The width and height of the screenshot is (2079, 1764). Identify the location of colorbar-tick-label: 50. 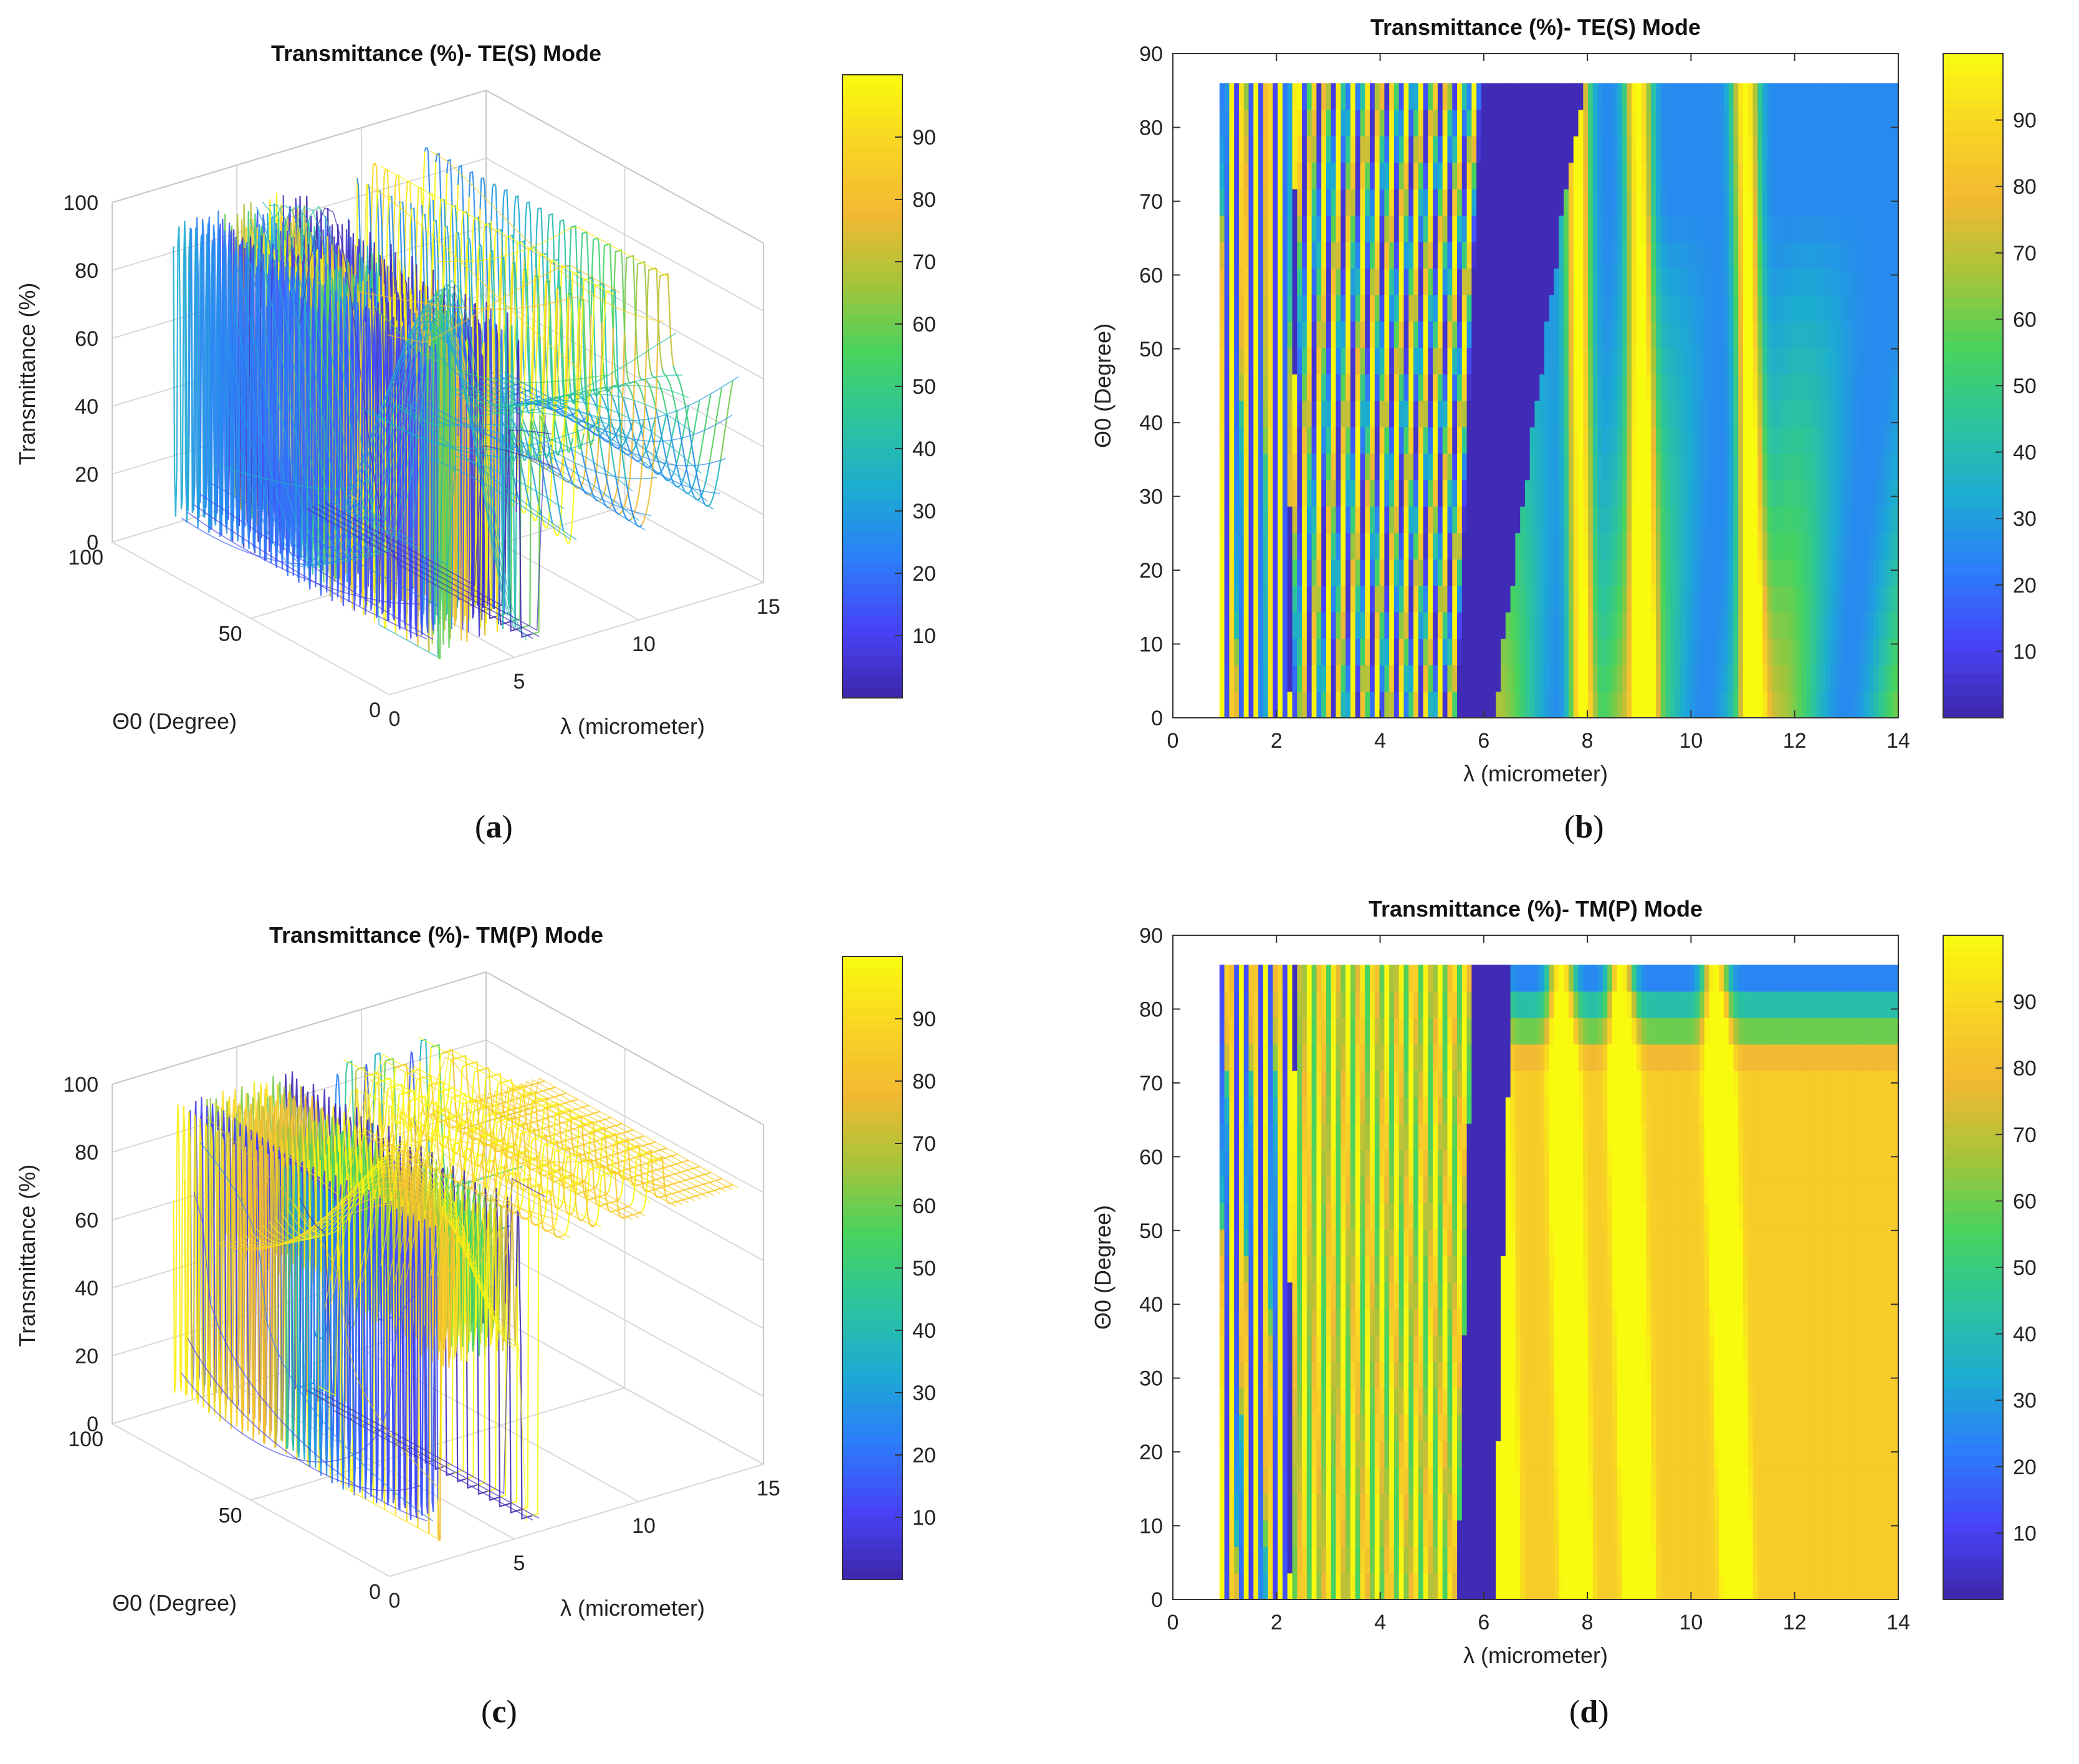
(924, 1268).